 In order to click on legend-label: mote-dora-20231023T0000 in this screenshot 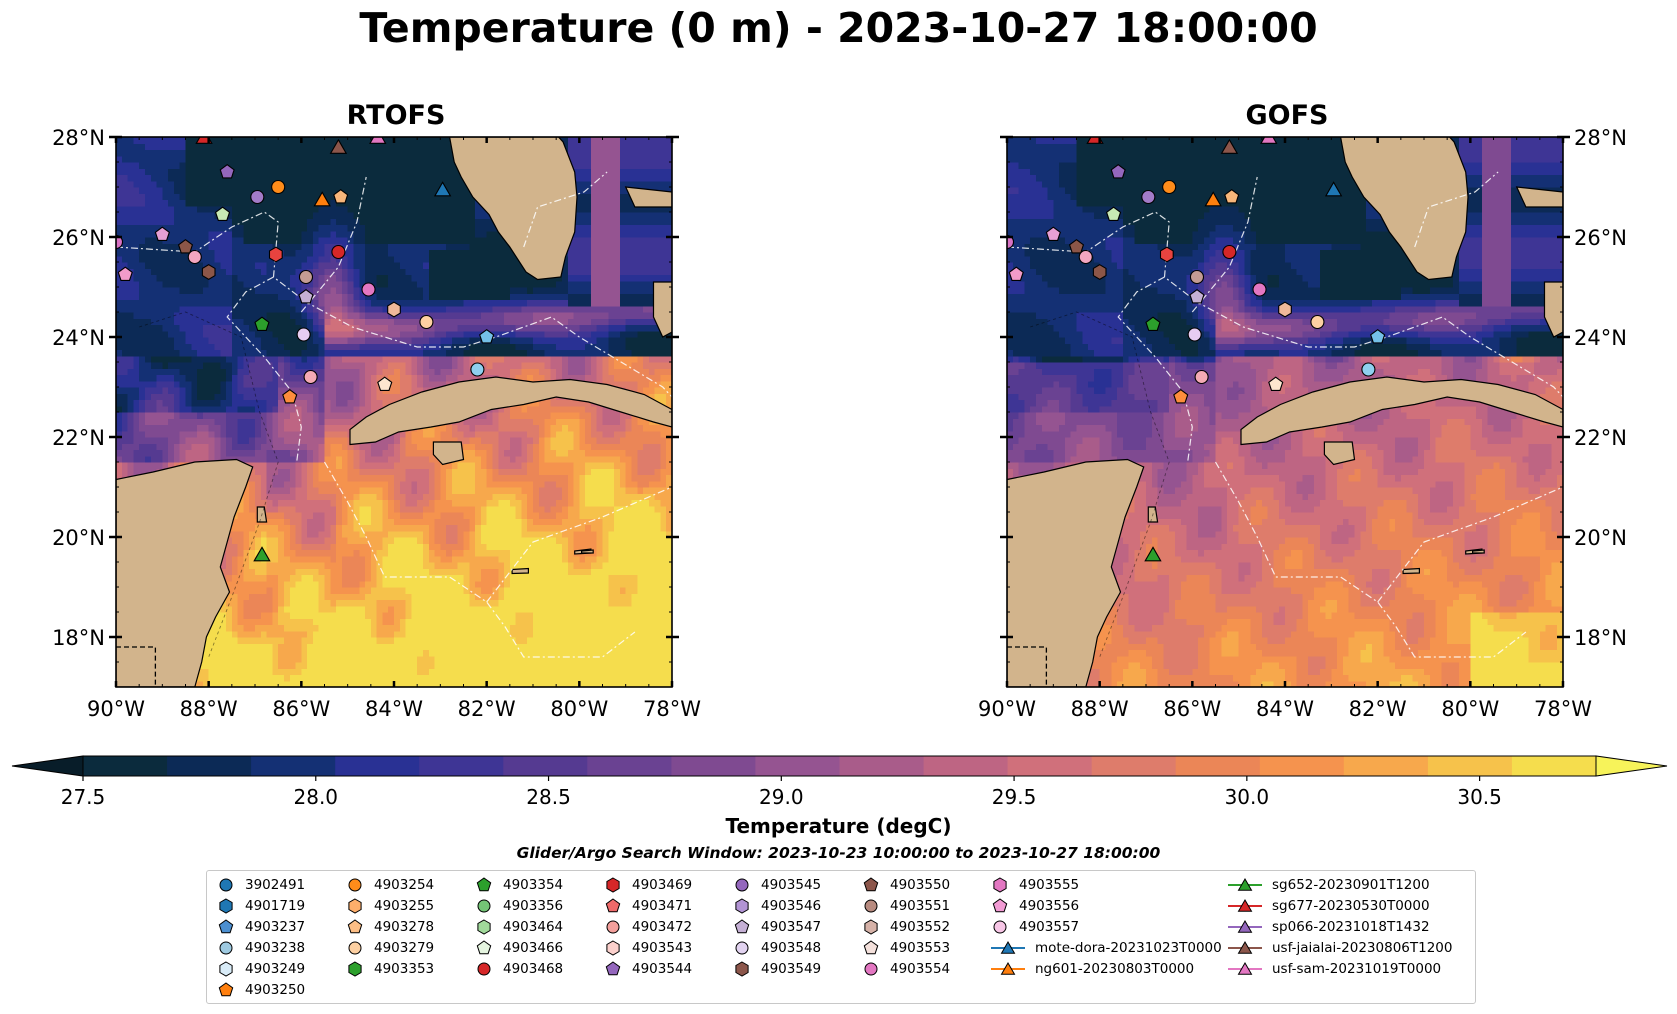, I will do `click(1128, 948)`.